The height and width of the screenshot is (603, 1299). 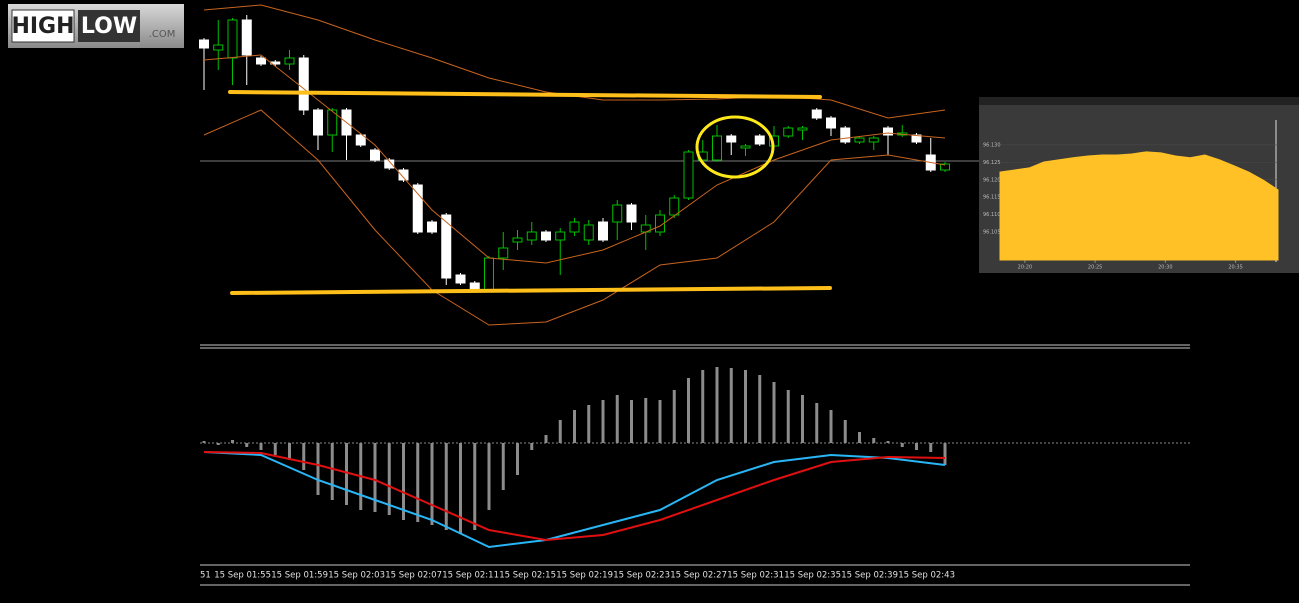 What do you see at coordinates (1165, 268) in the screenshot?
I see `x-tick-label: 20:30` at bounding box center [1165, 268].